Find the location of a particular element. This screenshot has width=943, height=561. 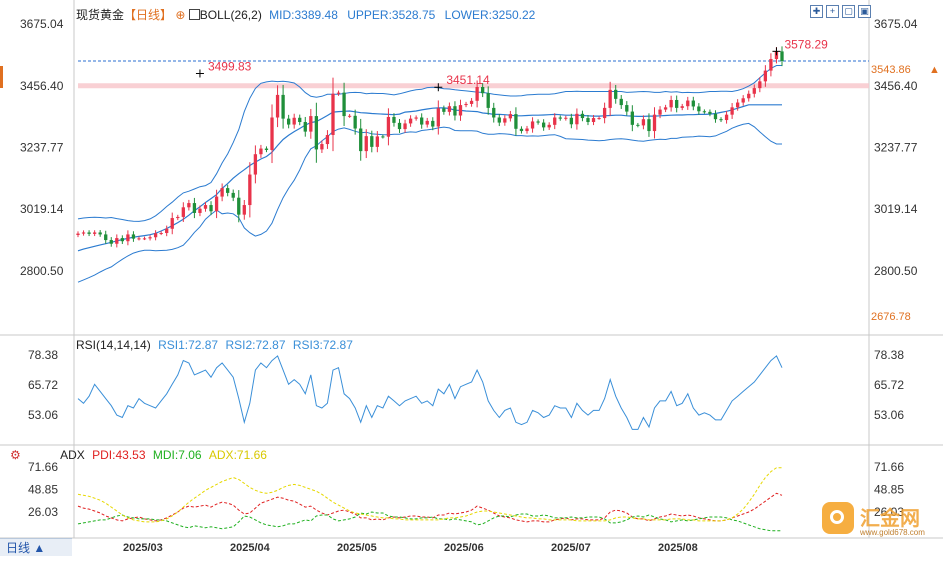

date-tick-label: 2025/03 is located at coordinates (143, 548).